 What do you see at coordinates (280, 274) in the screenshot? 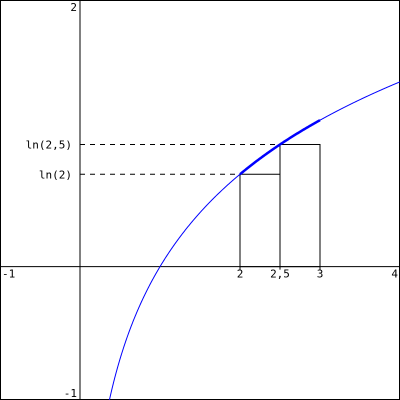
I see `x-tick-label-3: 2,5` at bounding box center [280, 274].